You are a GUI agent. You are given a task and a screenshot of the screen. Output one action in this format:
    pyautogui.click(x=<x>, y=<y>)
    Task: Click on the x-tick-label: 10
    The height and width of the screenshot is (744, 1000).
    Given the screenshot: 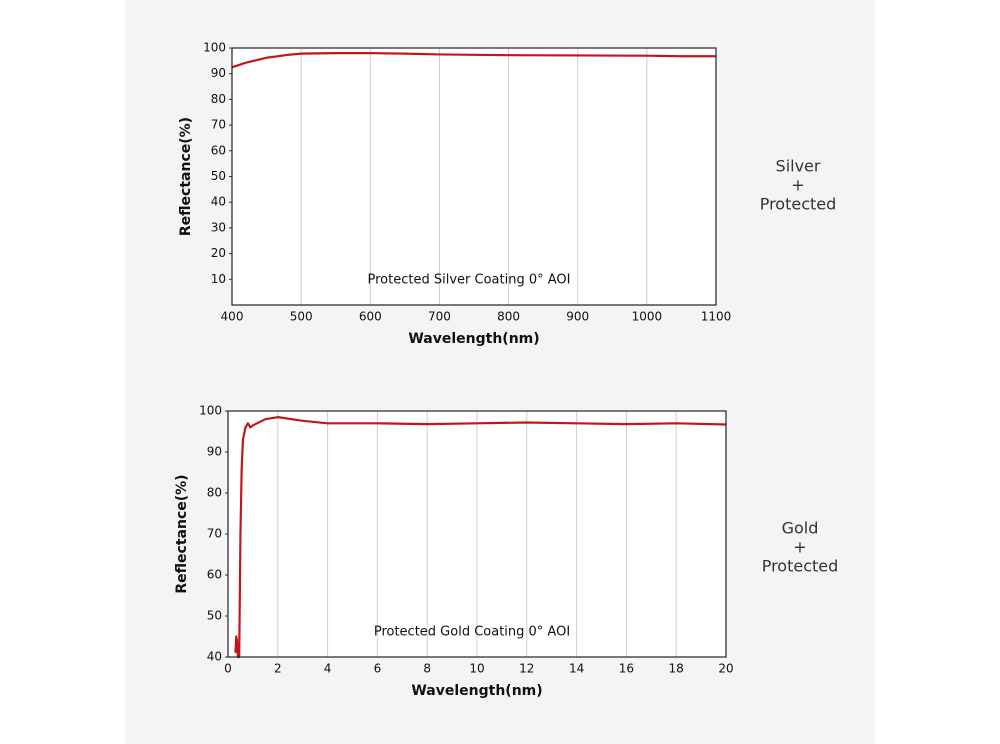 What is the action you would take?
    pyautogui.click(x=476, y=669)
    